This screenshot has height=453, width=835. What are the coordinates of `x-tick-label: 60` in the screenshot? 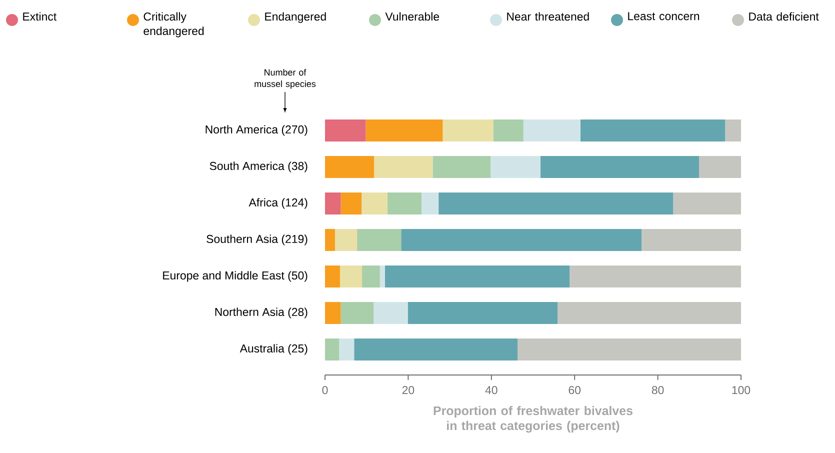 It's located at (574, 390).